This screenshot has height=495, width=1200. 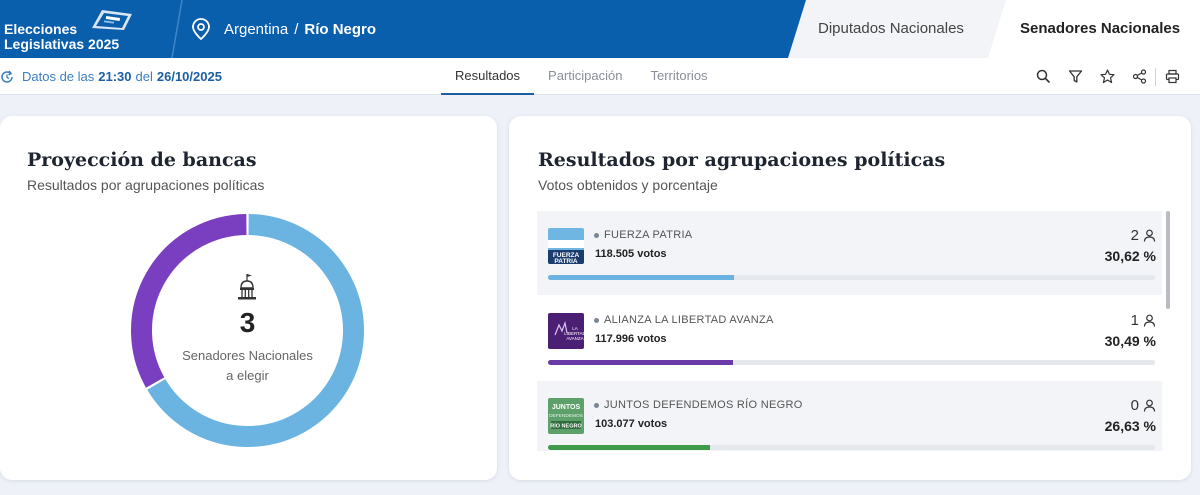 I want to click on share-icon, so click(x=1139, y=76).